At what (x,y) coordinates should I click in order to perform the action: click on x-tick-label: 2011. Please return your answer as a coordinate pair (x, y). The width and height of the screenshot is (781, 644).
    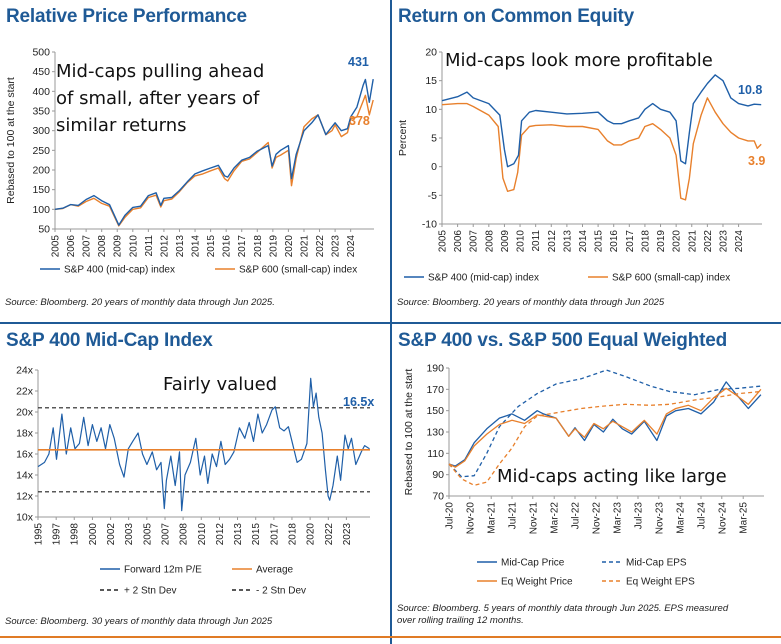
    Looking at the image, I should click on (149, 246).